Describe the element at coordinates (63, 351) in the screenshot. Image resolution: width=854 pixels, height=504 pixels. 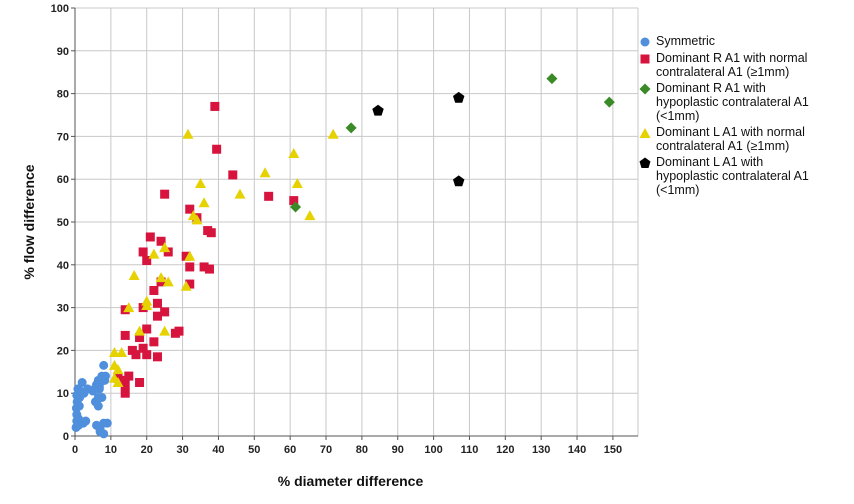
I see `y-tick-label: 20` at that location.